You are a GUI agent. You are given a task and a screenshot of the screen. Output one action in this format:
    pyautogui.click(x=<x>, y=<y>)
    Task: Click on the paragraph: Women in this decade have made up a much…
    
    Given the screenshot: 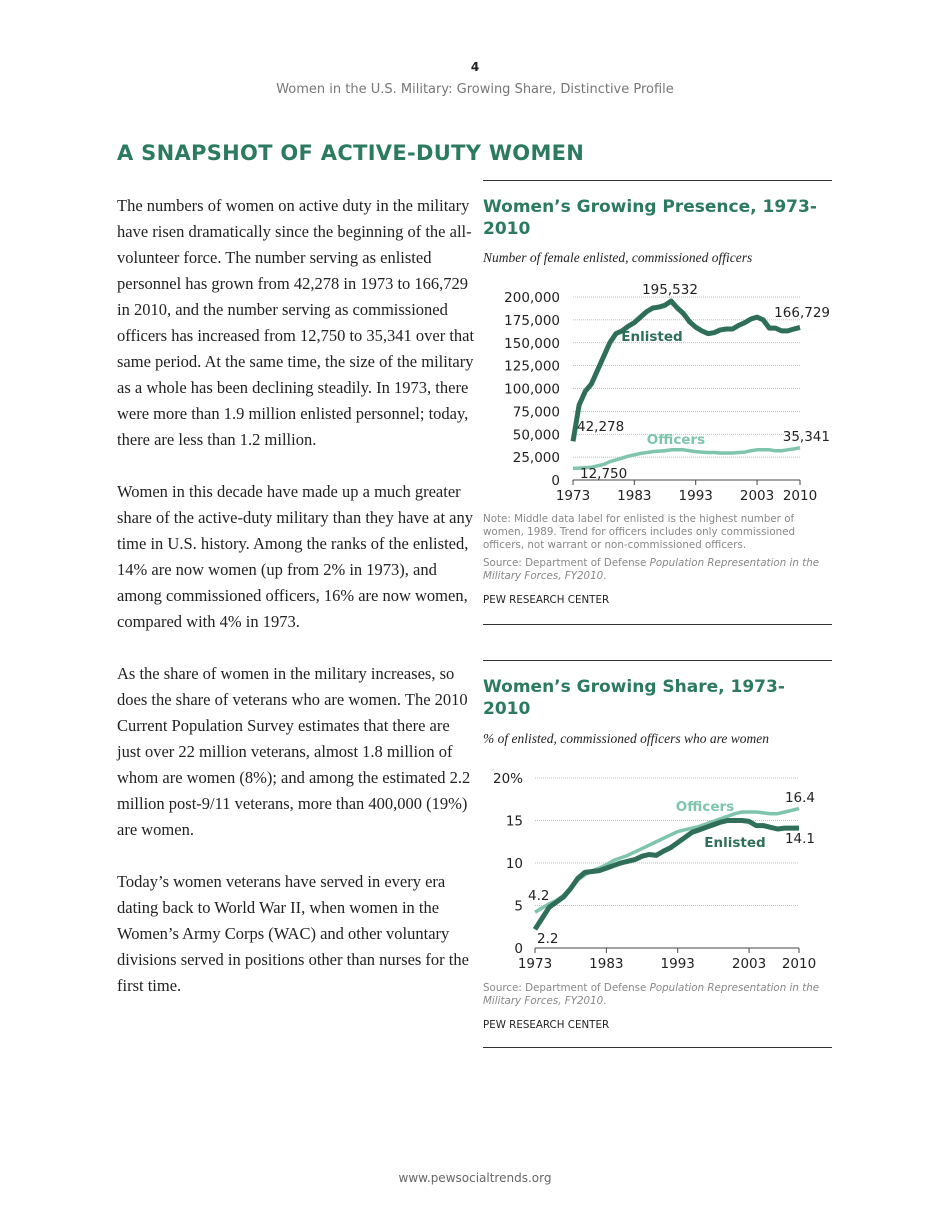 What is the action you would take?
    pyautogui.click(x=295, y=556)
    